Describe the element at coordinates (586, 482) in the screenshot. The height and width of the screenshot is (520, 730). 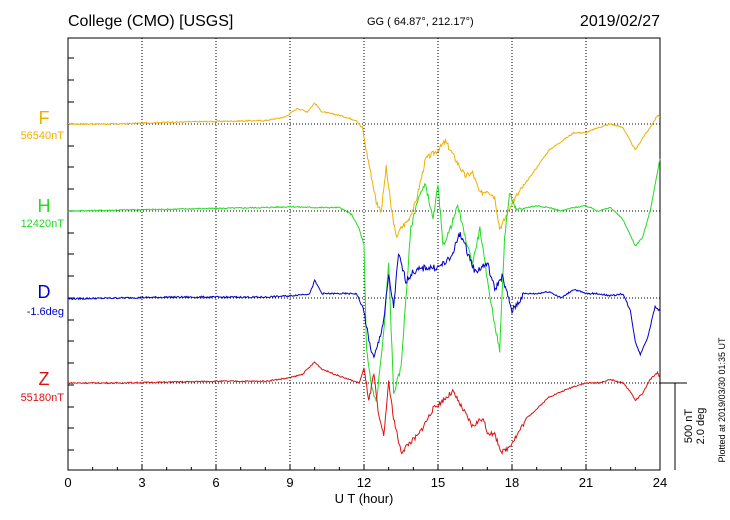
I see `x-tick-label: 21` at that location.